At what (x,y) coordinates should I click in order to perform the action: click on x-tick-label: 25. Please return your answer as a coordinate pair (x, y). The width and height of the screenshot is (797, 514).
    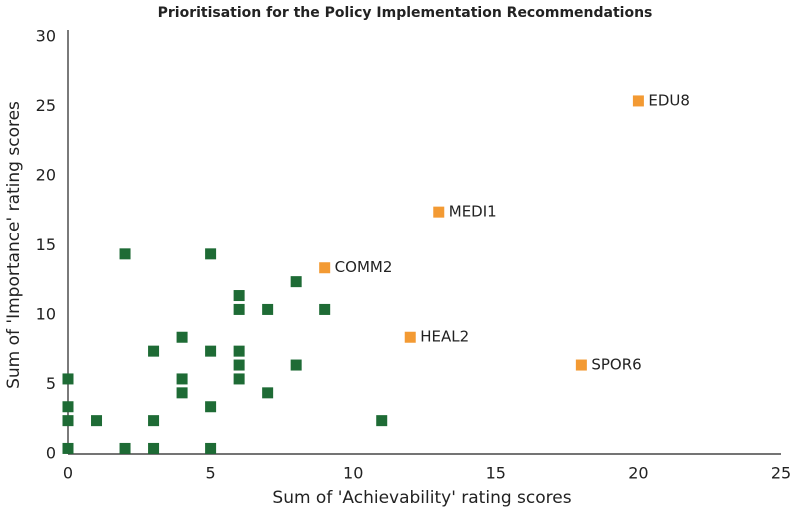
    Looking at the image, I should click on (781, 473).